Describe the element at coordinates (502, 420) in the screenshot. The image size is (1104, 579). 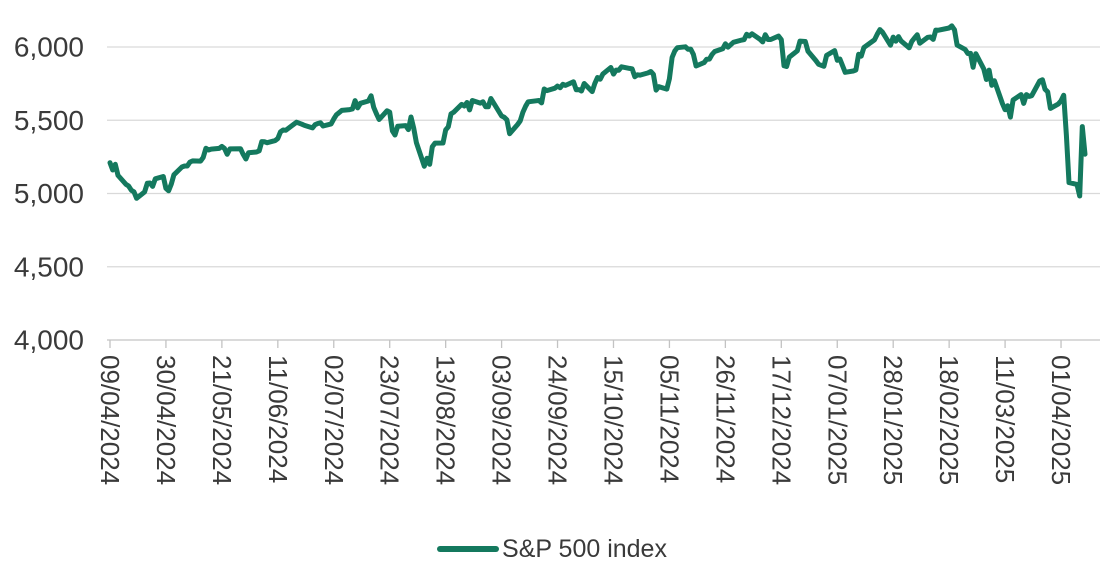
I see `x-axis-label: 03/09/2024` at that location.